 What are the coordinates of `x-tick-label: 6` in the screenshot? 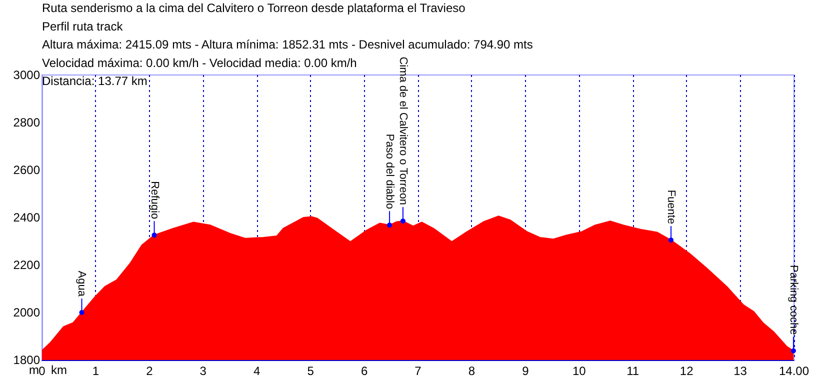 It's located at (364, 371).